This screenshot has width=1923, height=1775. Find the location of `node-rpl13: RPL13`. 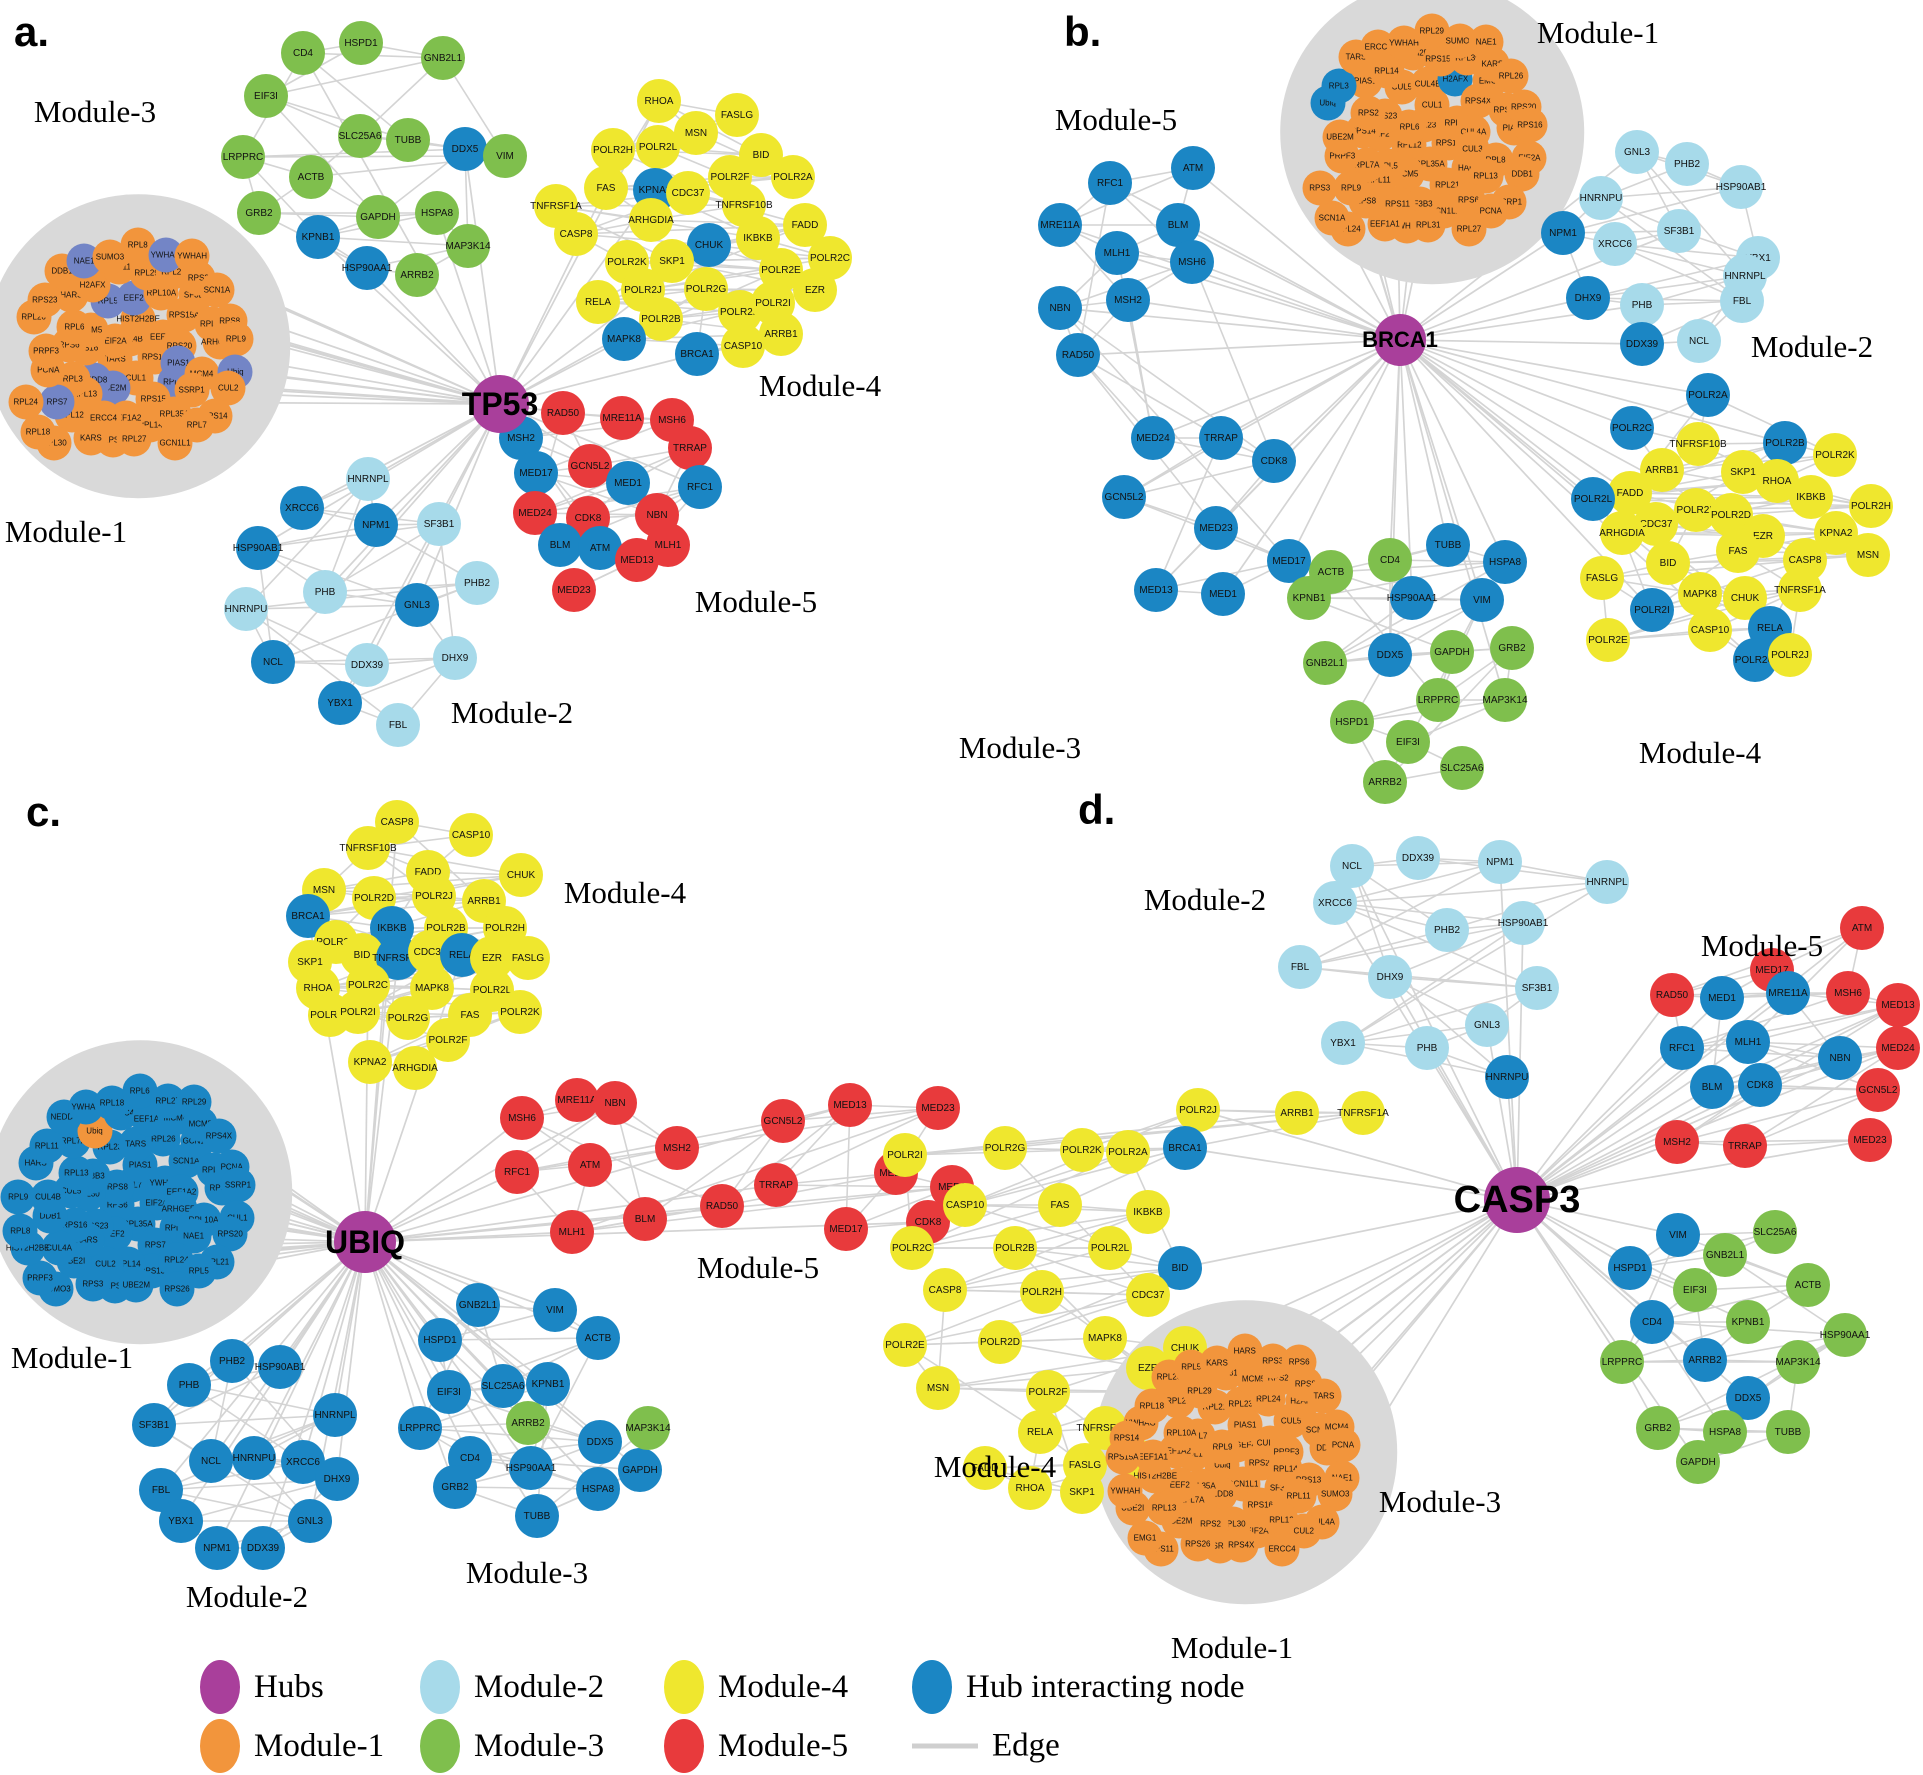

node-rpl13: RPL13 is located at coordinates (1164, 1508).